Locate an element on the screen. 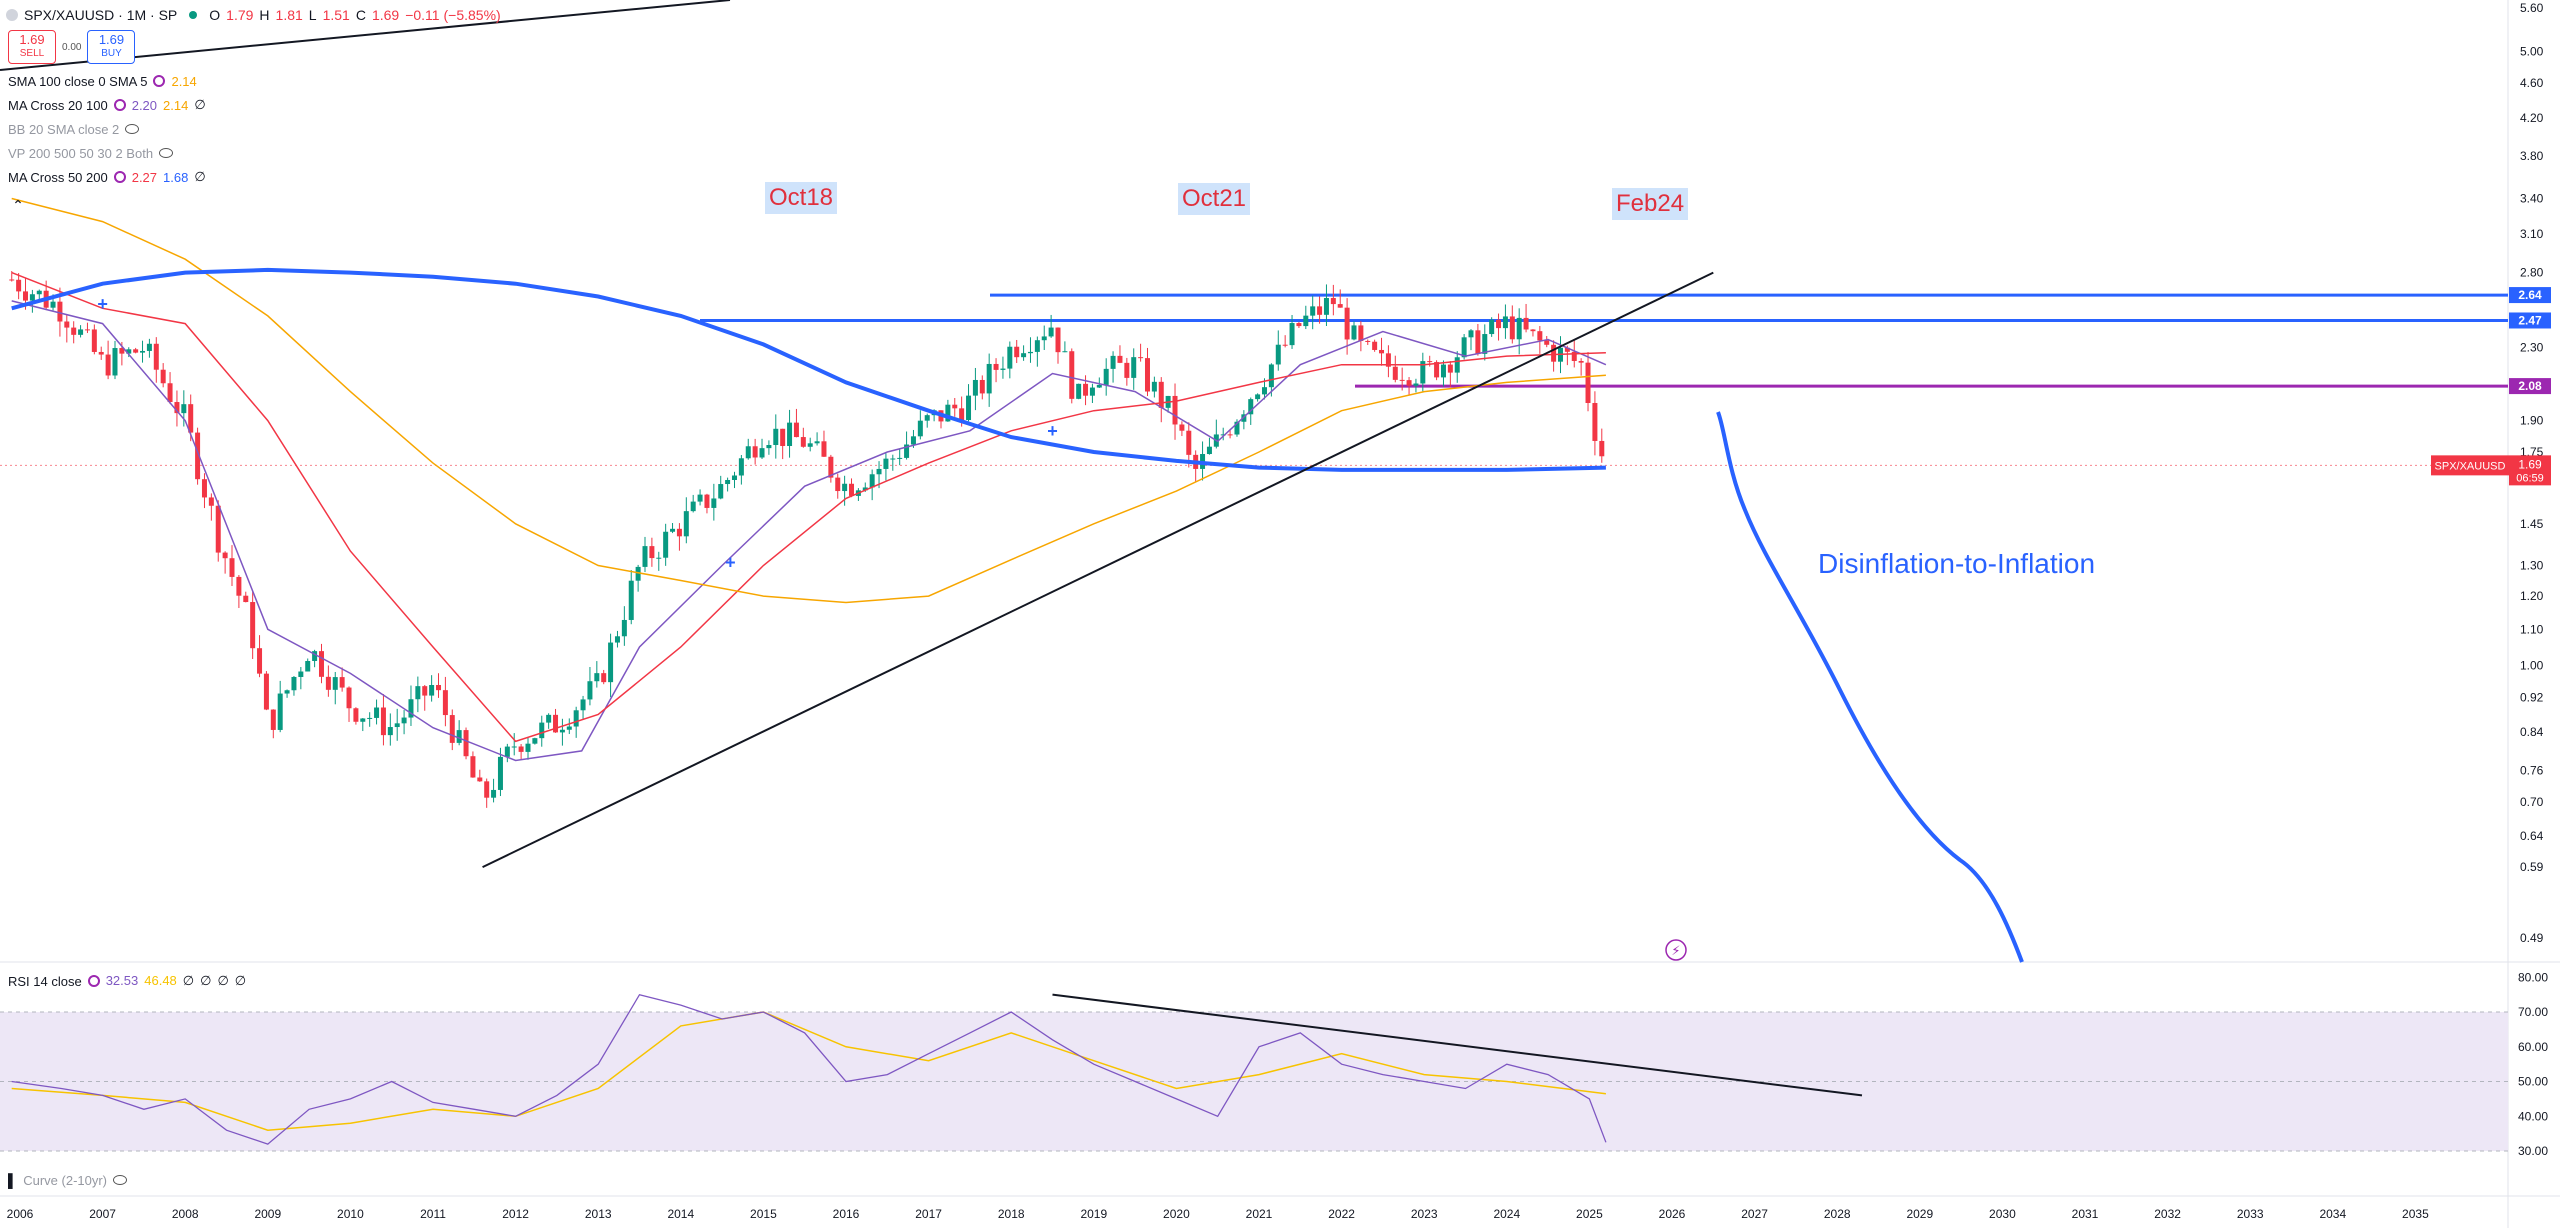 Image resolution: width=2560 pixels, height=1228 pixels. annotation-oct18: Oct18 is located at coordinates (801, 198).